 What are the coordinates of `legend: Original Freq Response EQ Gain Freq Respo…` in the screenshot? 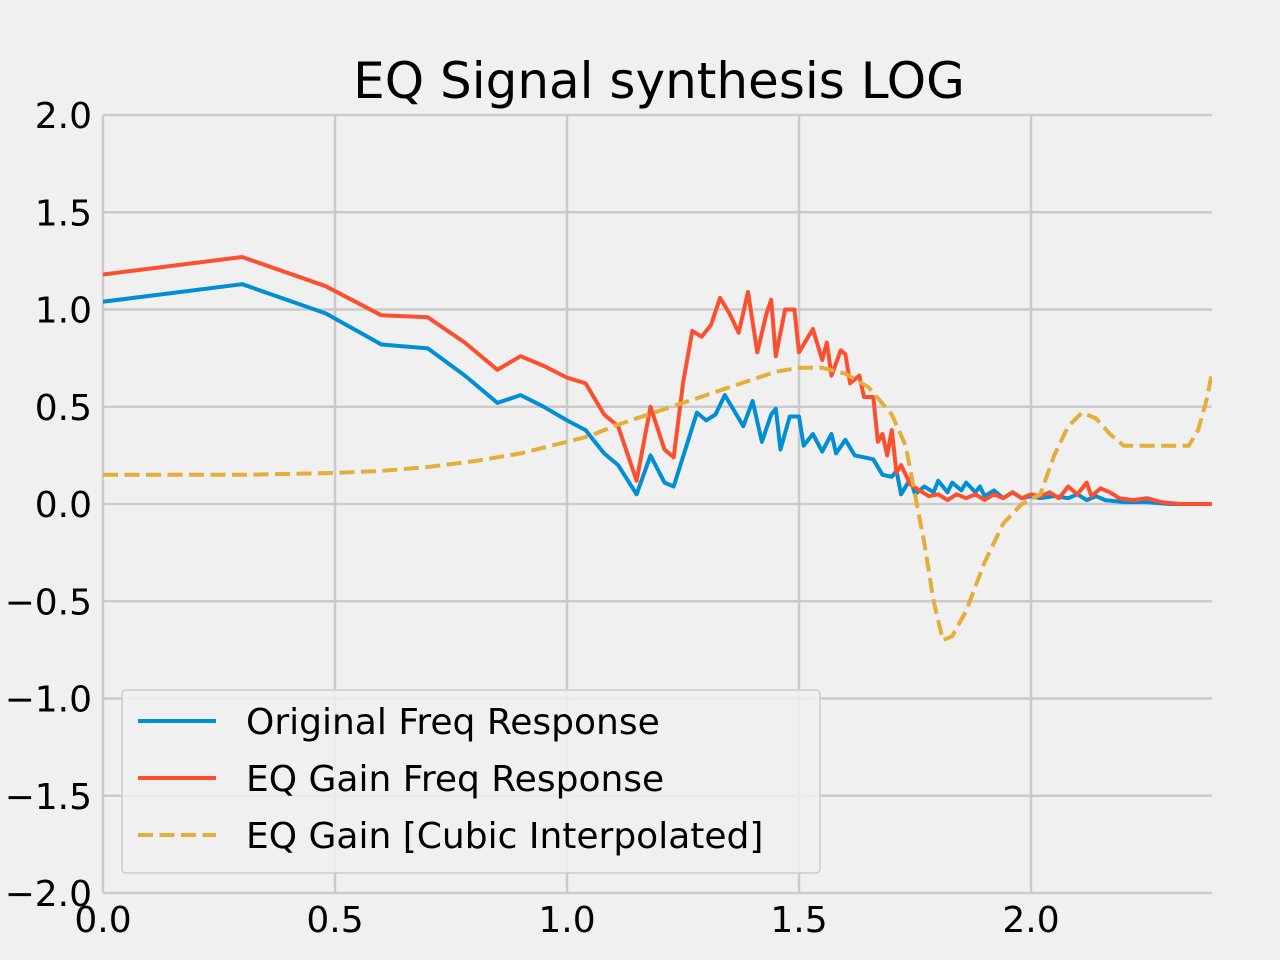 It's located at (471, 781).